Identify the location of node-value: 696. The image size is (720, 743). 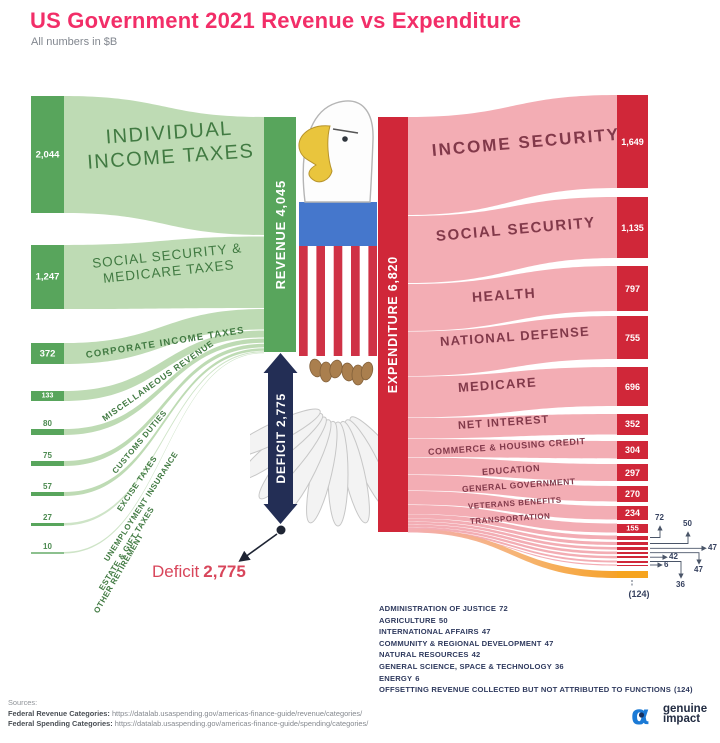
(632, 386).